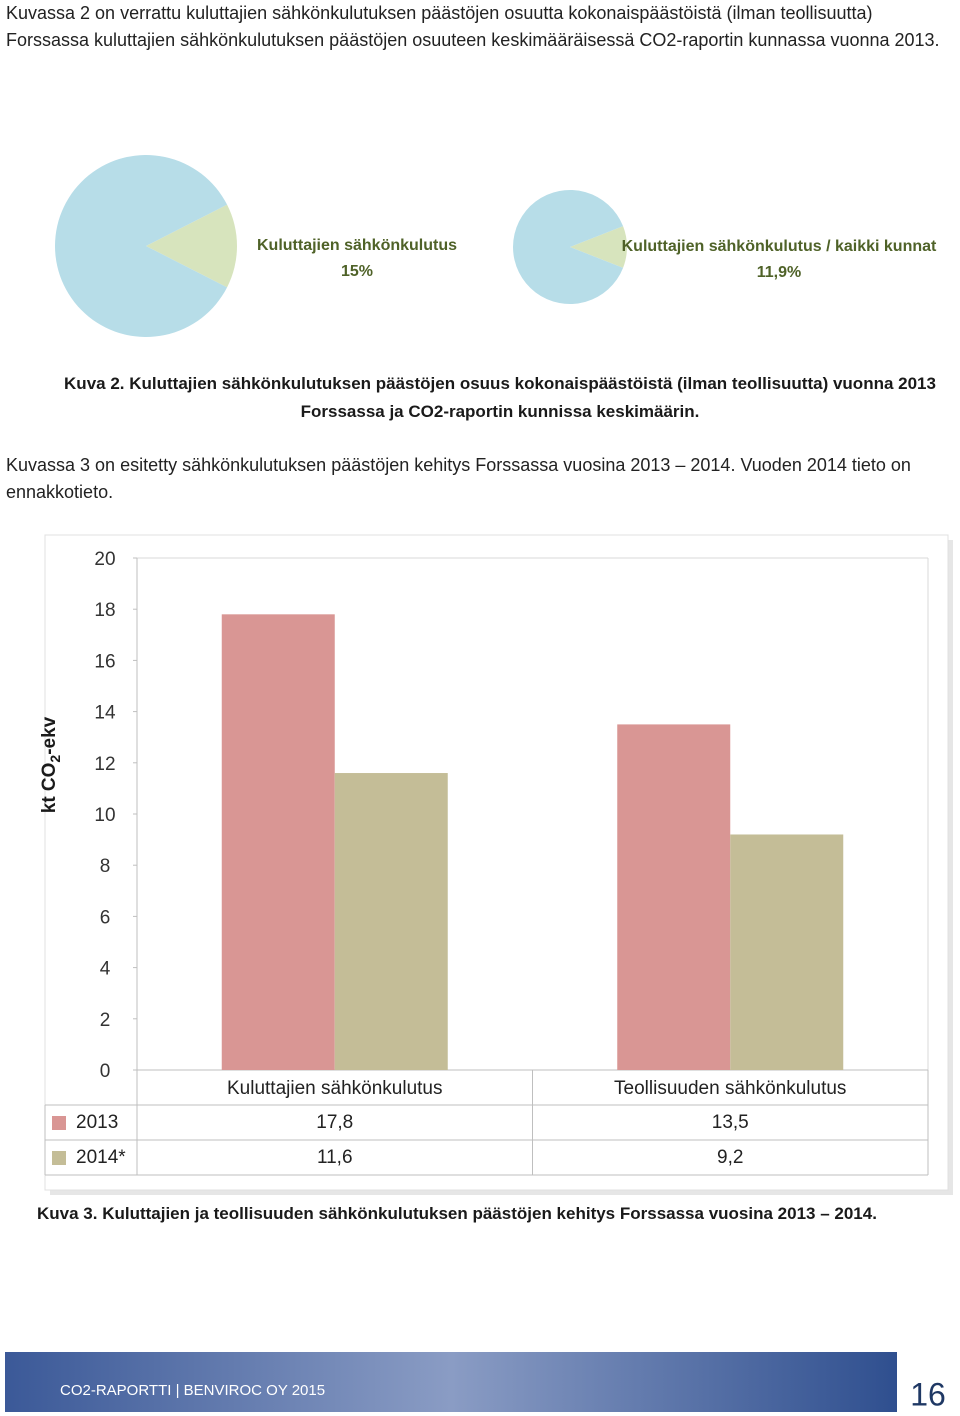 The width and height of the screenshot is (960, 1416). What do you see at coordinates (97, 1122) in the screenshot?
I see `legend-label: 2013` at bounding box center [97, 1122].